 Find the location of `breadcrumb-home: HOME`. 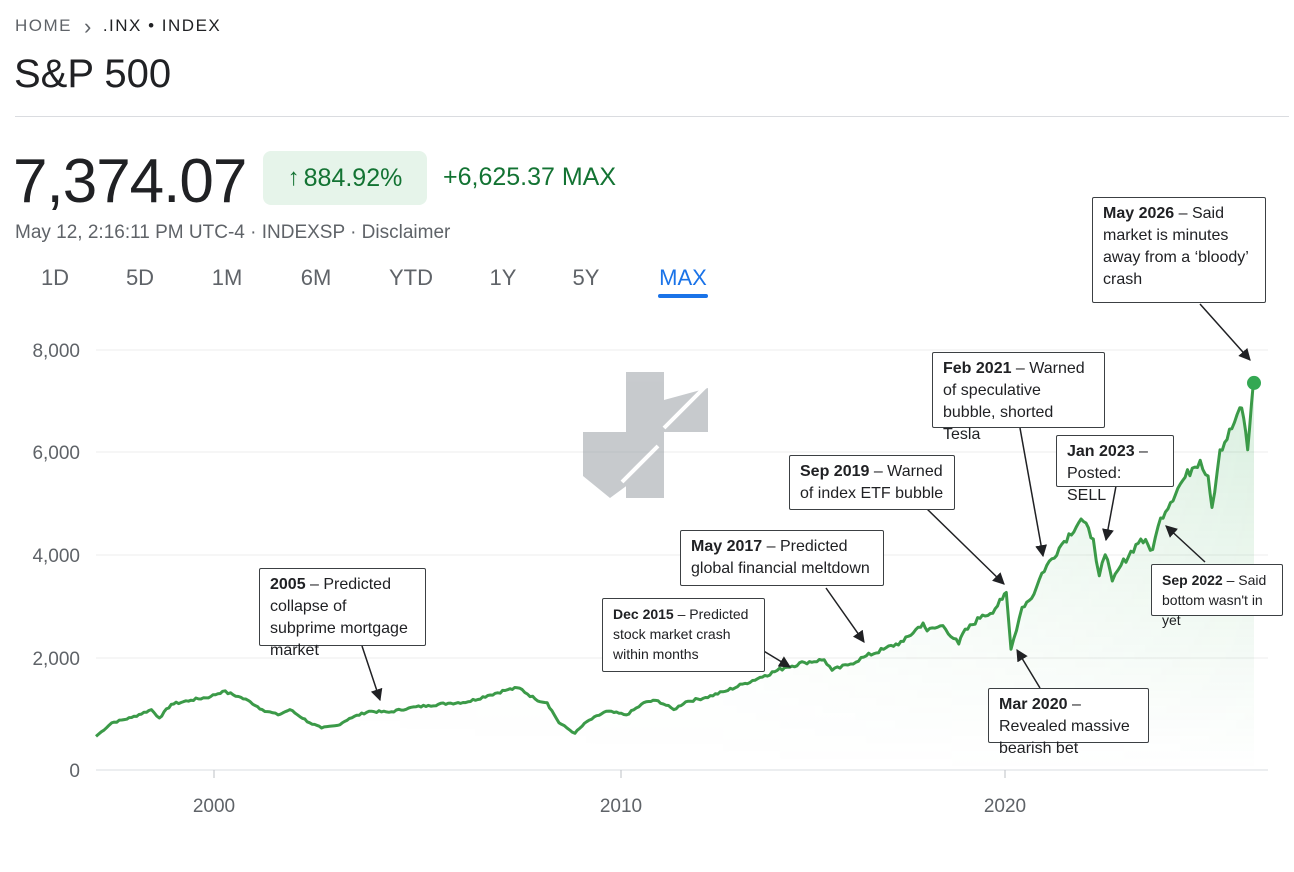

breadcrumb-home: HOME is located at coordinates (43, 25).